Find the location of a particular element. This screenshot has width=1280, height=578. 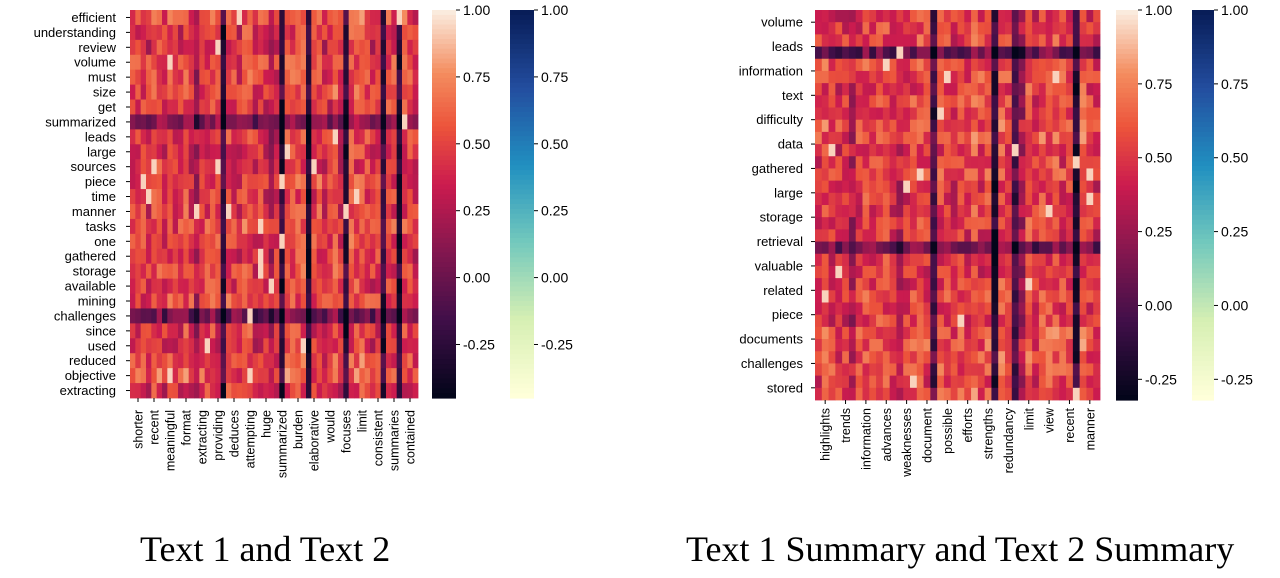

y-tick-label: storage is located at coordinates (94, 271).